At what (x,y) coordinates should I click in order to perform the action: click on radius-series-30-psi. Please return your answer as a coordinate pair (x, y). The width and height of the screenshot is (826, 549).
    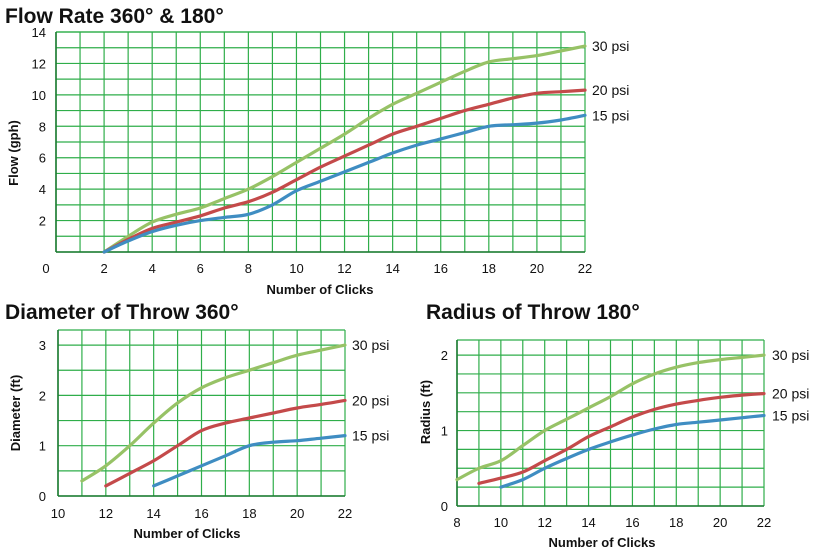
    Looking at the image, I should click on (610, 417).